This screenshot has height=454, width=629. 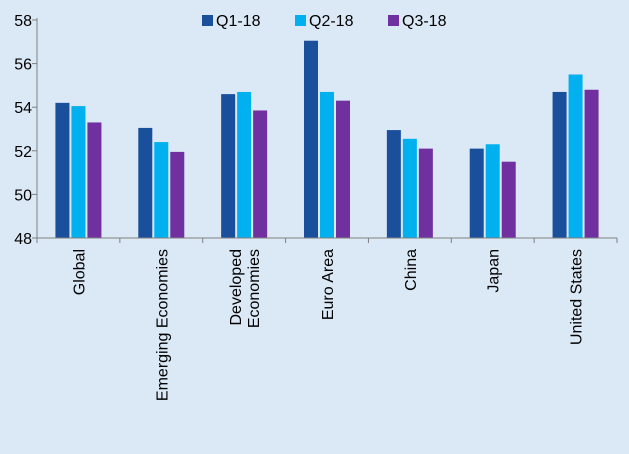 What do you see at coordinates (23, 152) in the screenshot?
I see `y-tick-label: 52` at bounding box center [23, 152].